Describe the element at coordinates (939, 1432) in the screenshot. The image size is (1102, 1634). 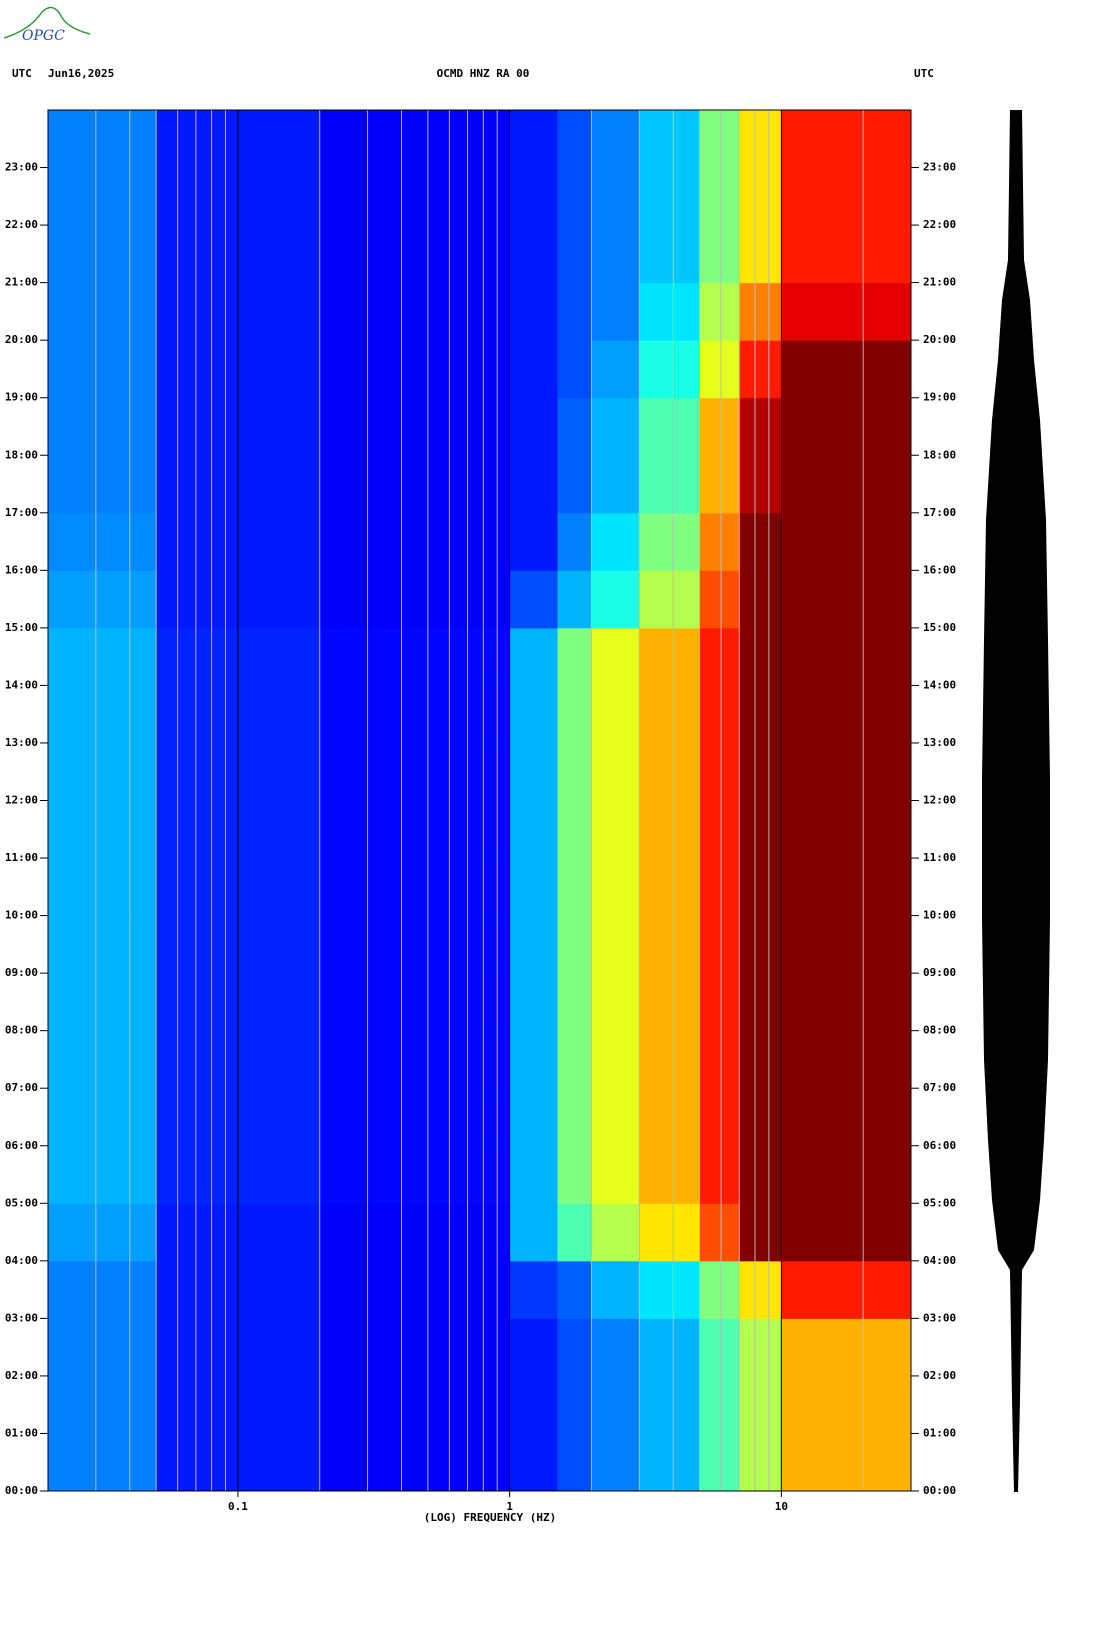
I see `y-tick-label-right: 01:00` at that location.